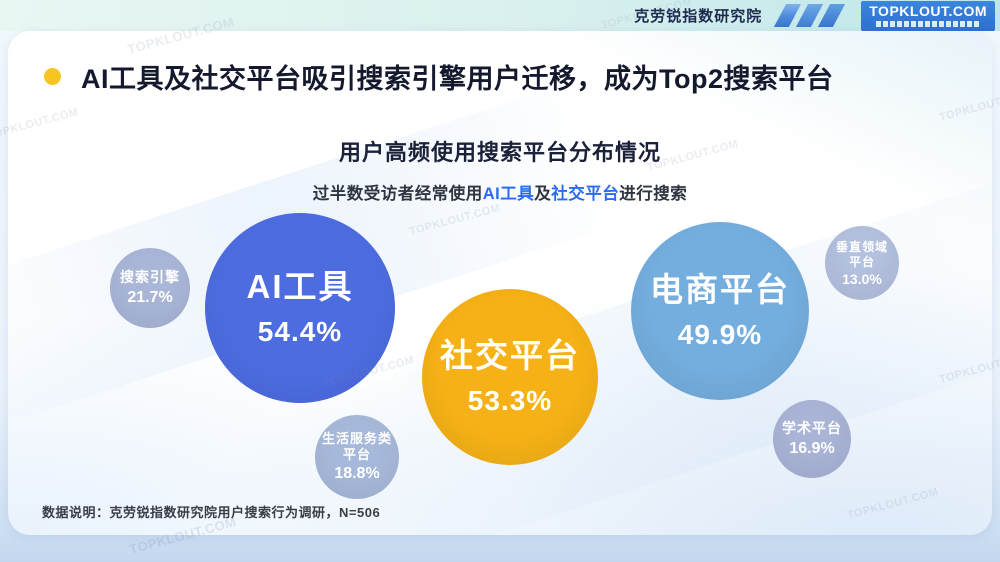 The width and height of the screenshot is (1000, 562). I want to click on bubble-ai-tools: AI工具 54.4%, so click(300, 308).